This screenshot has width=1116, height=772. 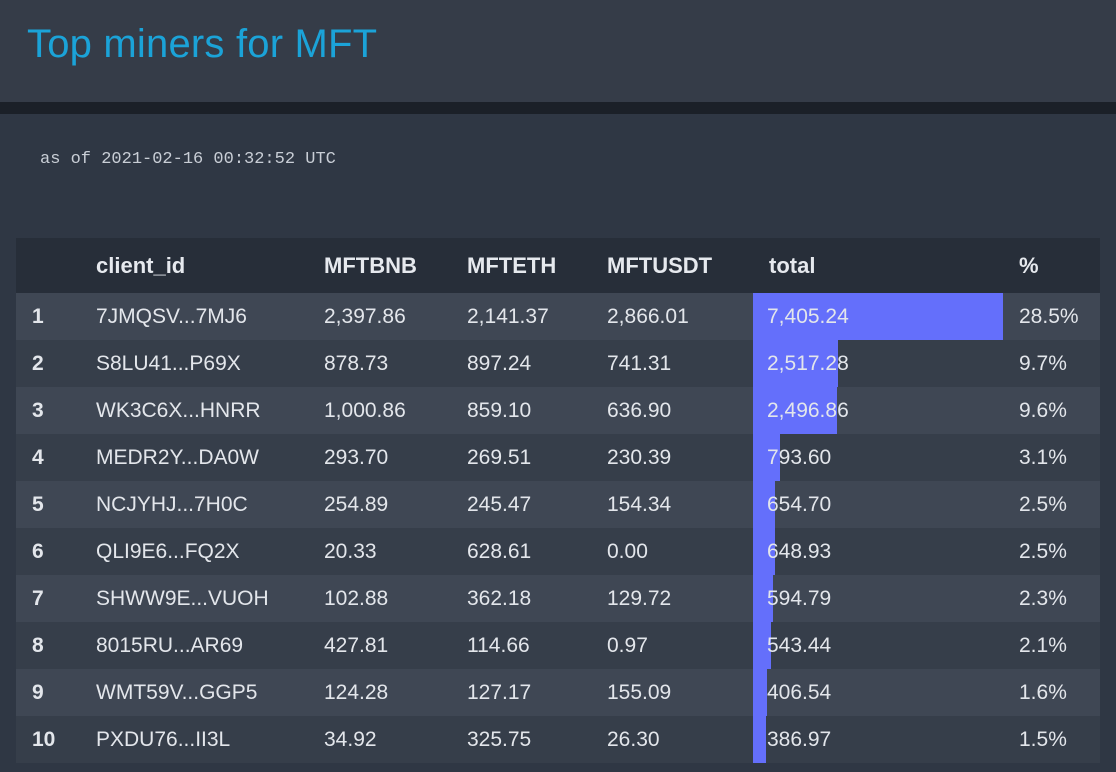 I want to click on total-cell: 543.44, so click(x=878, y=645).